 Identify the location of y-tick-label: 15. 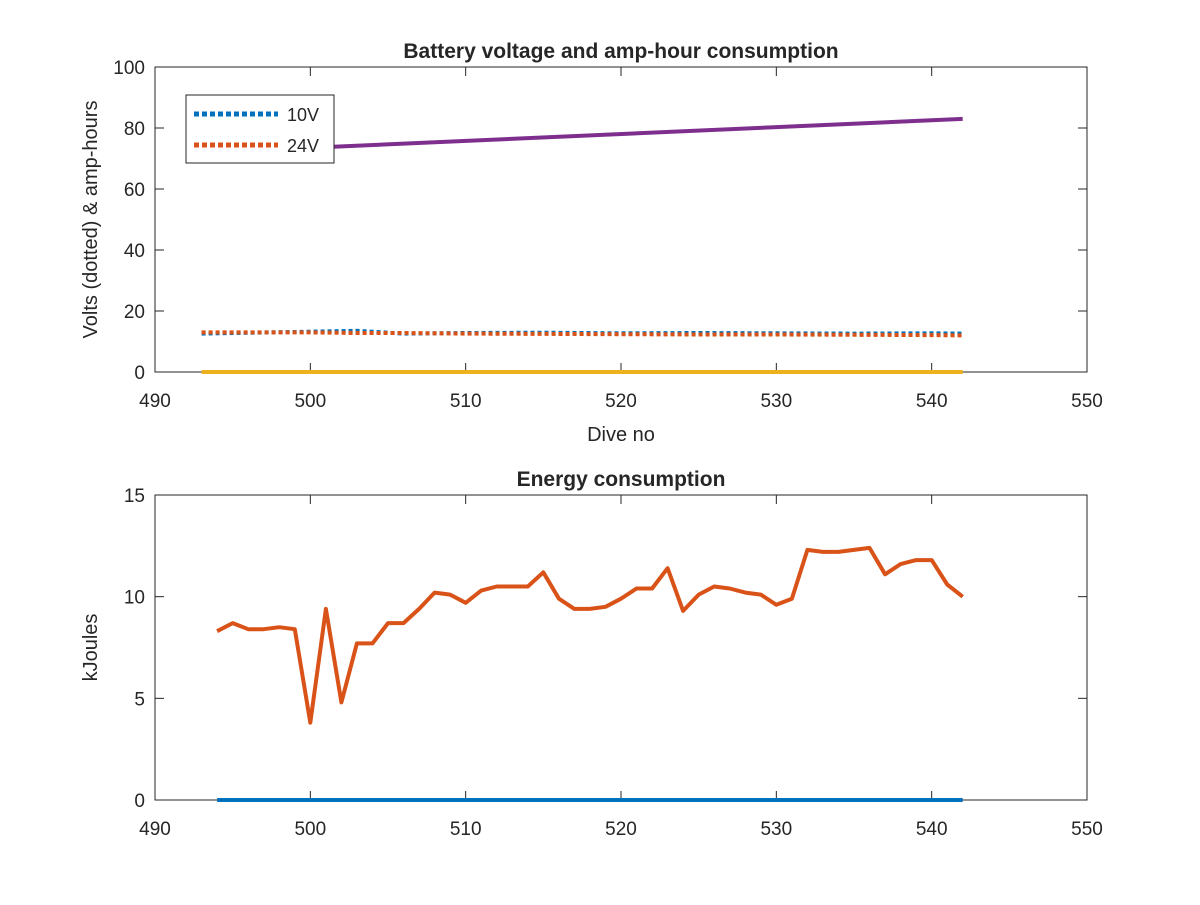
(134, 496).